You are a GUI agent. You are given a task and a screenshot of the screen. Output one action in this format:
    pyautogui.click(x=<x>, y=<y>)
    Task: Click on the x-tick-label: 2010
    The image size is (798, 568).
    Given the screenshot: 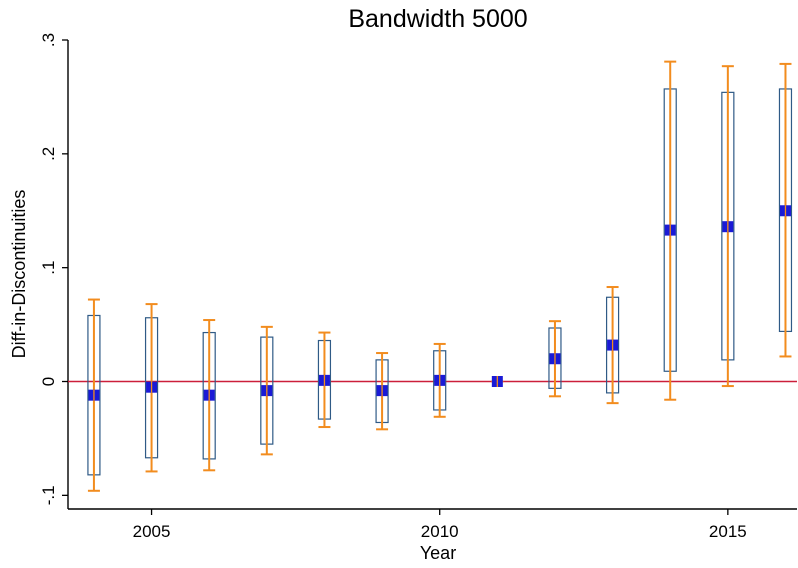 What is the action you would take?
    pyautogui.click(x=440, y=531)
    